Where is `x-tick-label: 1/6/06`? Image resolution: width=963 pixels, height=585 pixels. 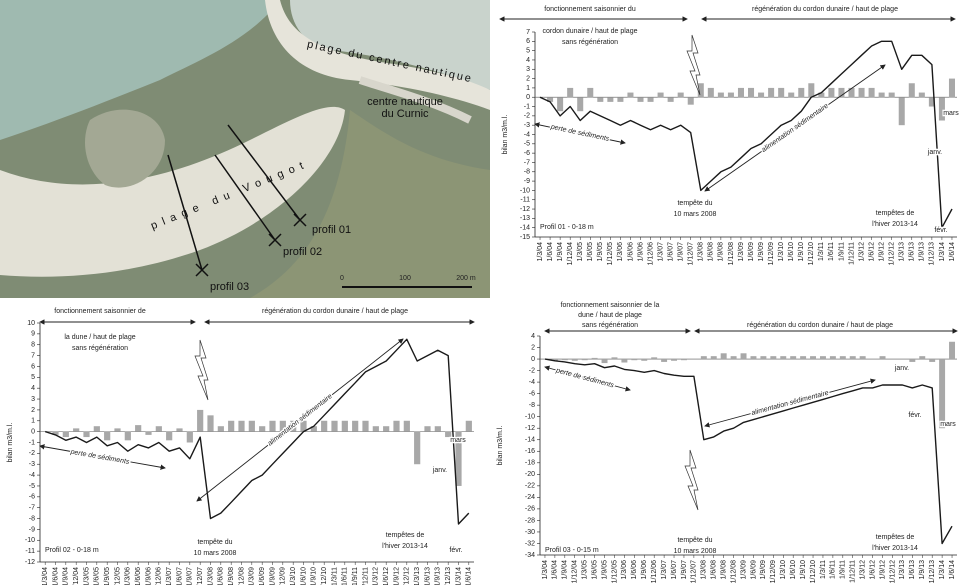
x-tick-label: 1/6/06 is located at coordinates (138, 576).